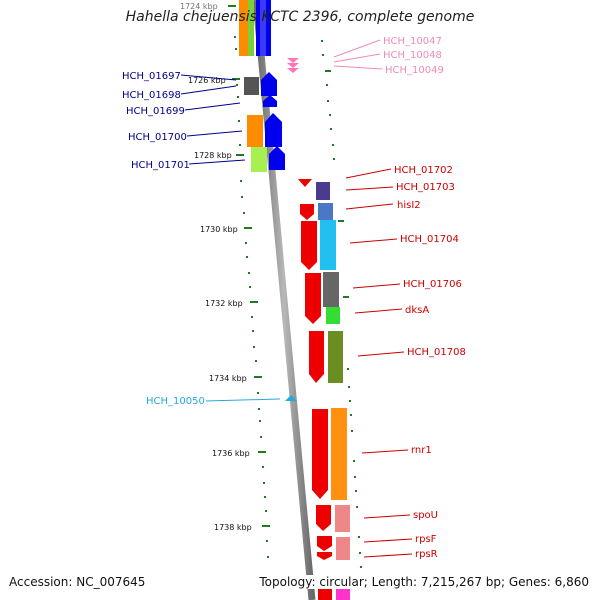  I want to click on left-tick-track, so click(251, 297).